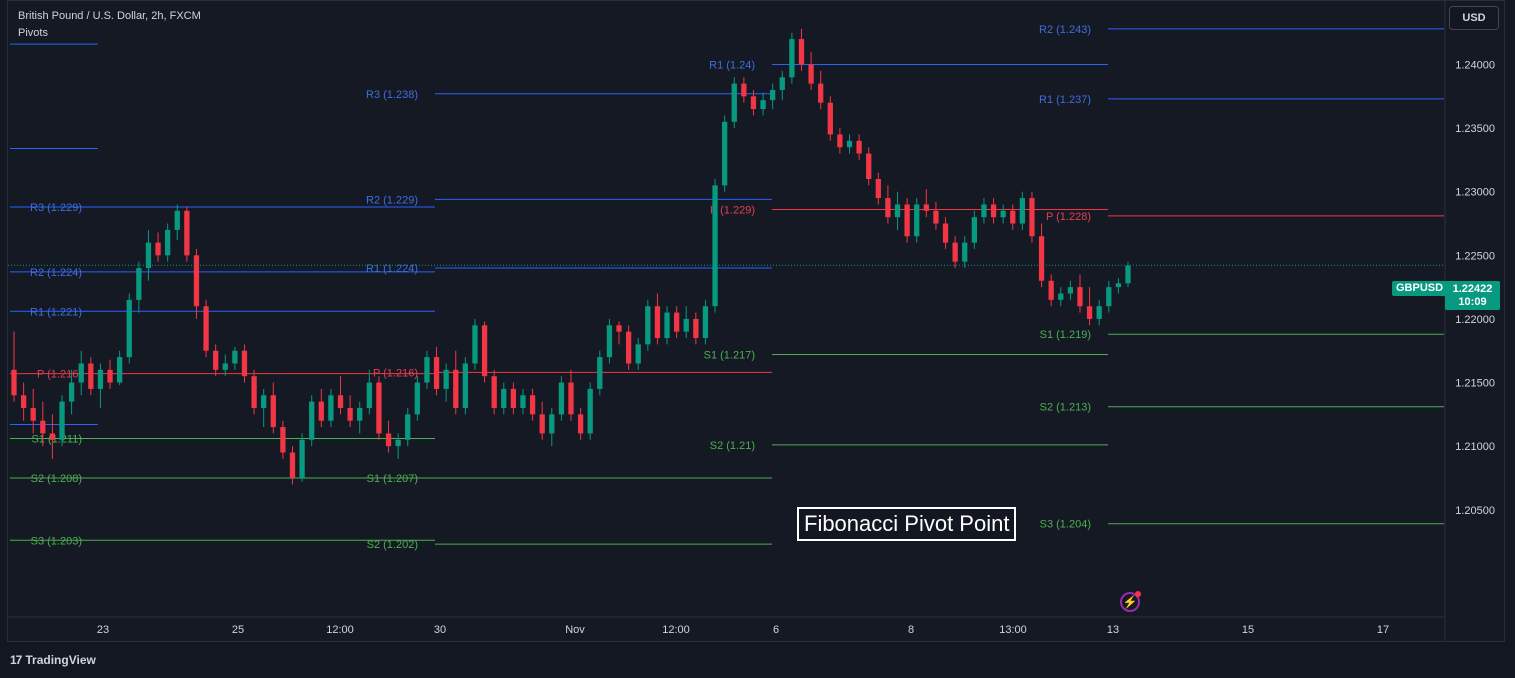  What do you see at coordinates (676, 630) in the screenshot?
I see `x-tick-label: 12:00` at bounding box center [676, 630].